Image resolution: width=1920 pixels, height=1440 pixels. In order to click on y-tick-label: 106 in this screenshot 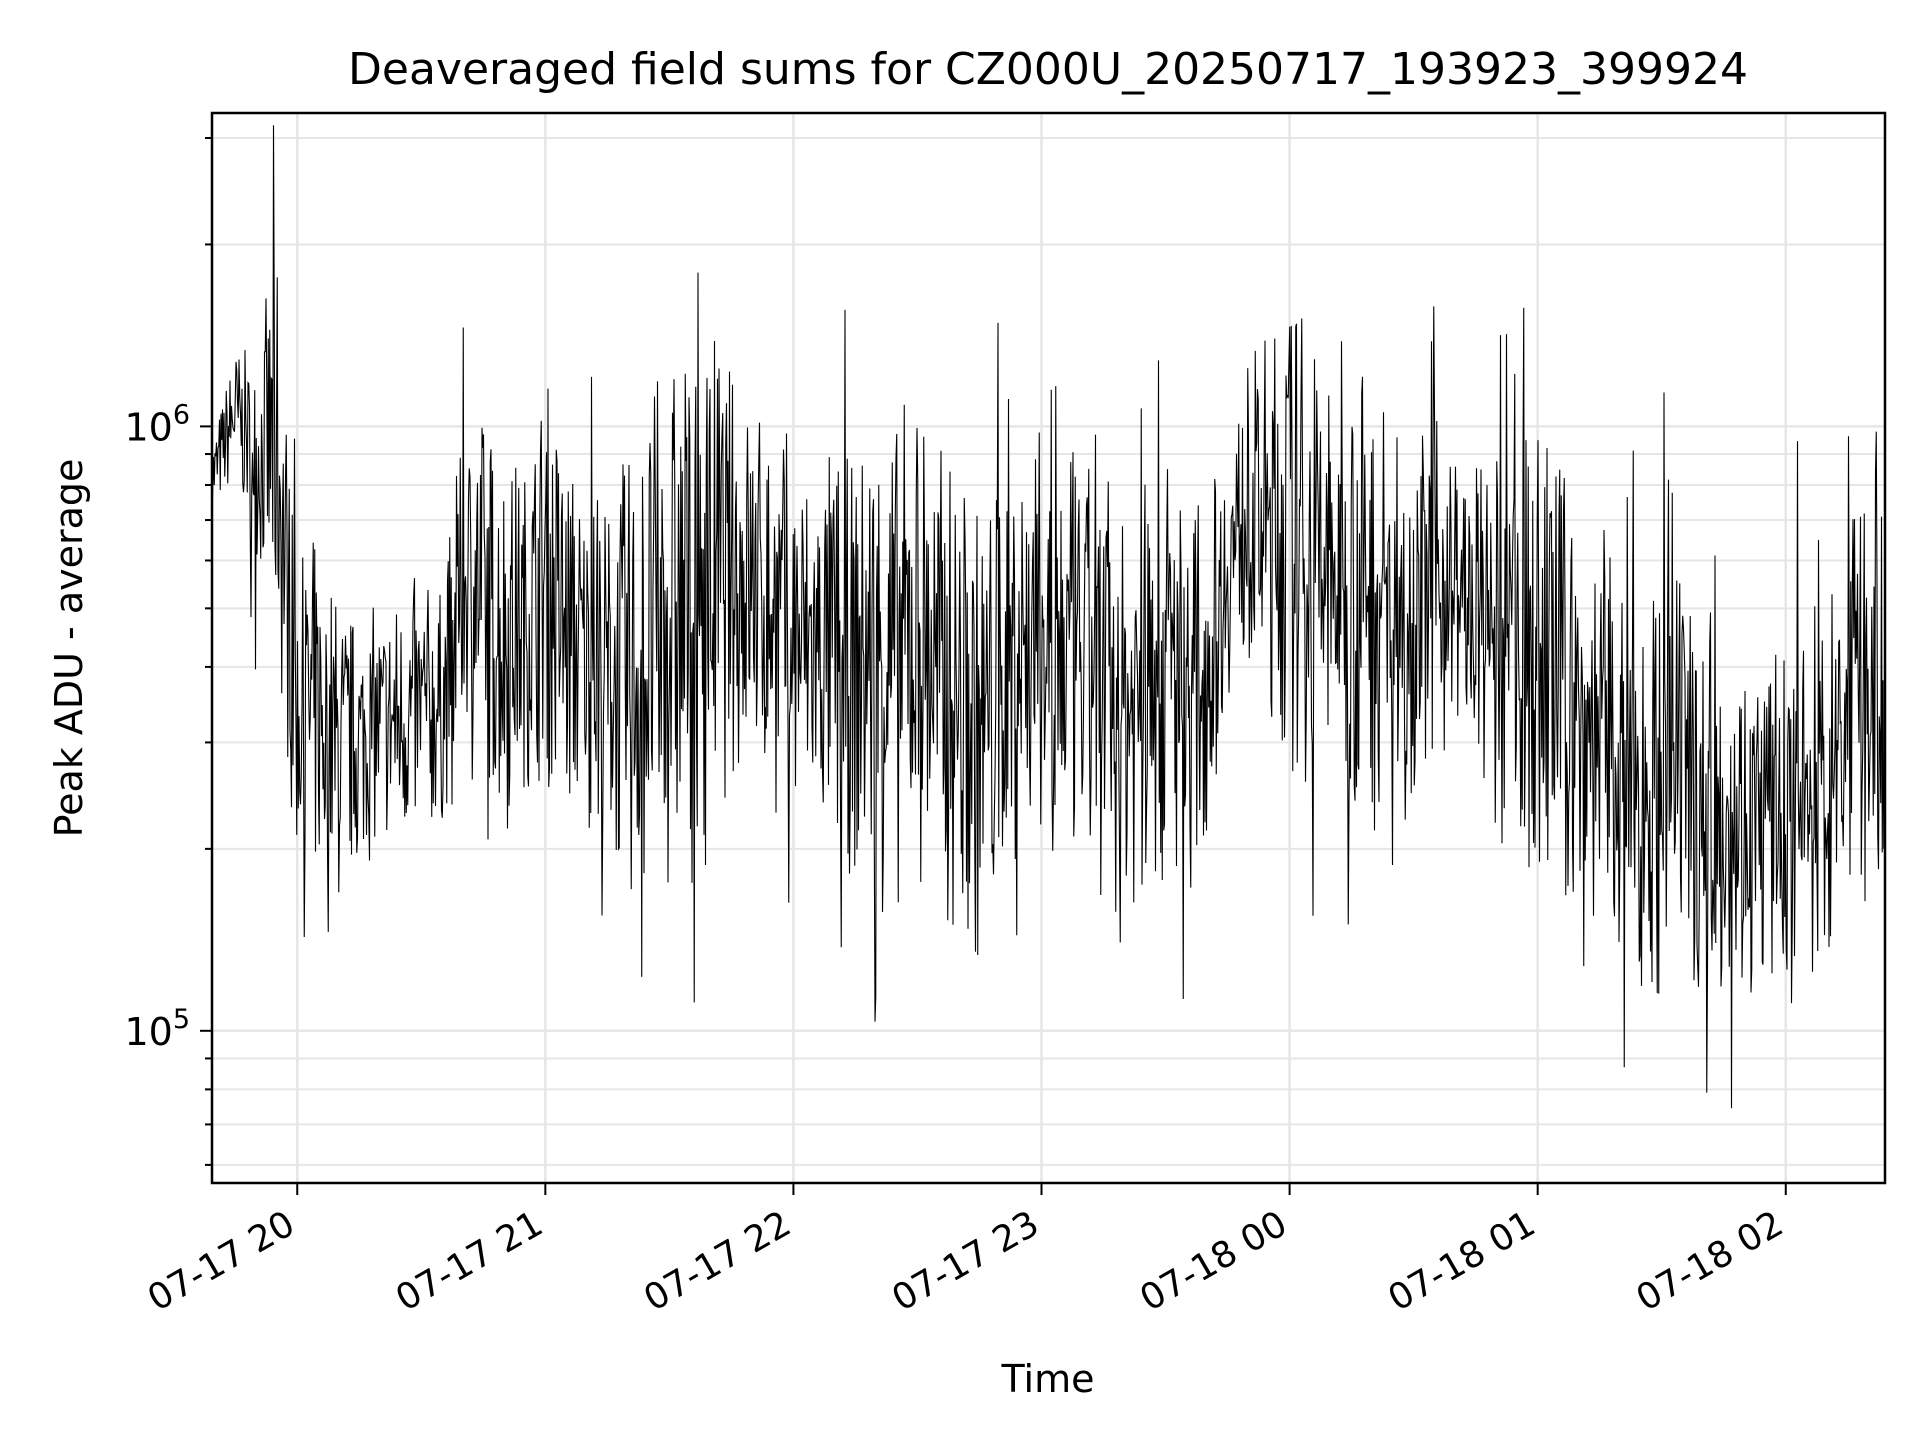, I will do `click(157, 424)`.